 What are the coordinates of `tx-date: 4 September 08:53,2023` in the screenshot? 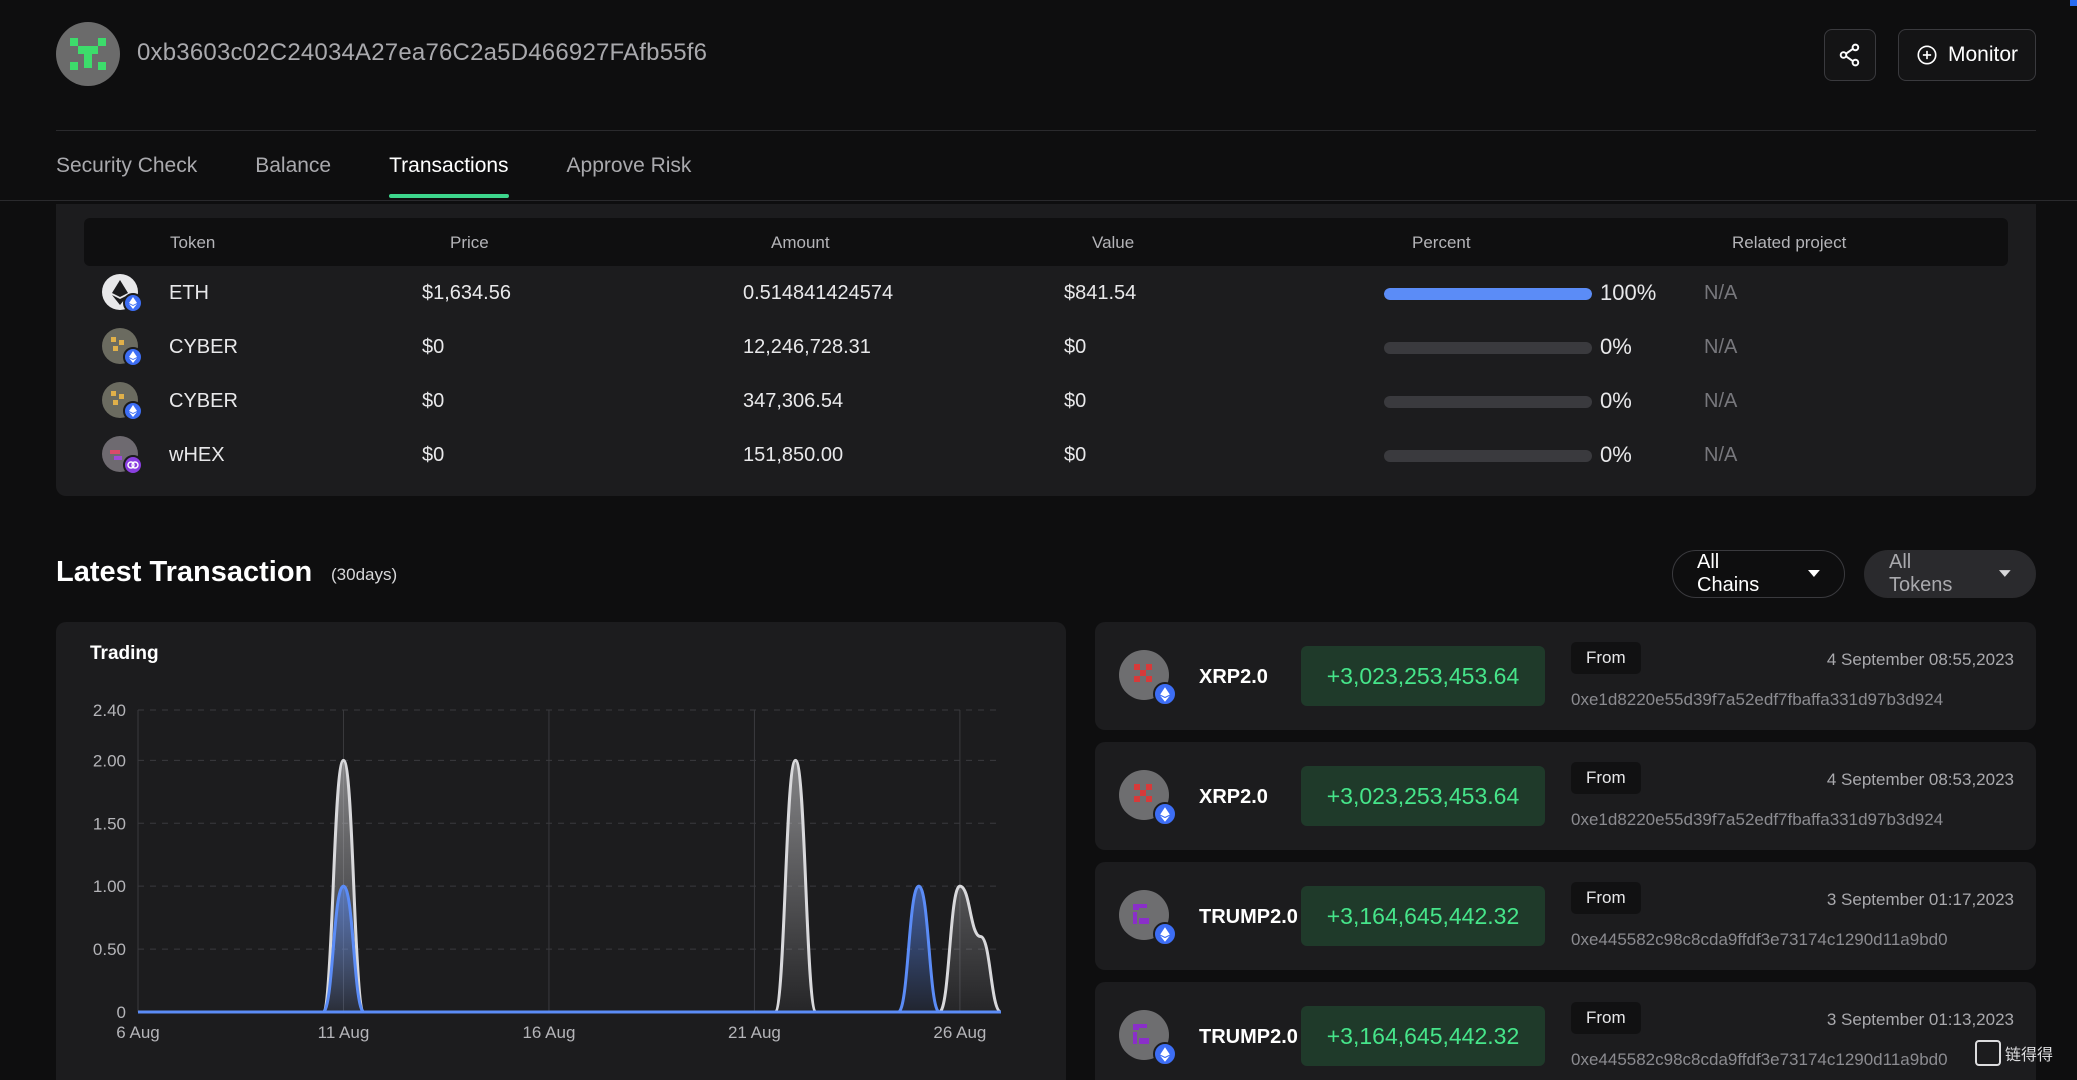 It's located at (1920, 779).